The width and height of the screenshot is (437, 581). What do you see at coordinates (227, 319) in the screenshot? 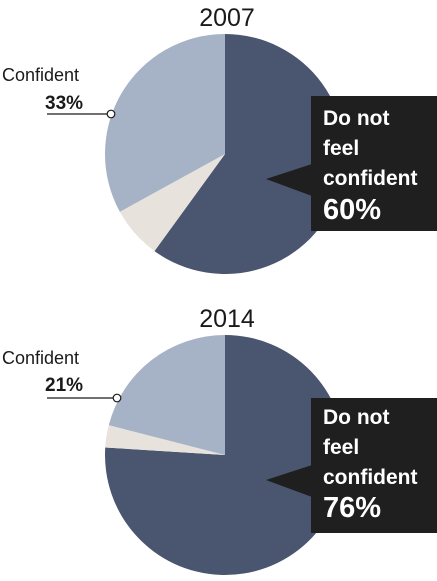
I see `chart-title: 2014` at bounding box center [227, 319].